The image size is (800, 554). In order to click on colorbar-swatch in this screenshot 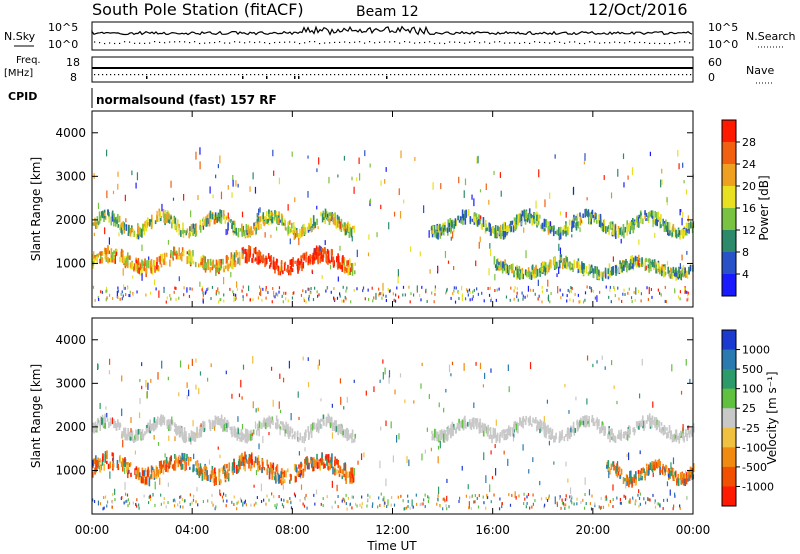, I will do `click(729, 241)`.